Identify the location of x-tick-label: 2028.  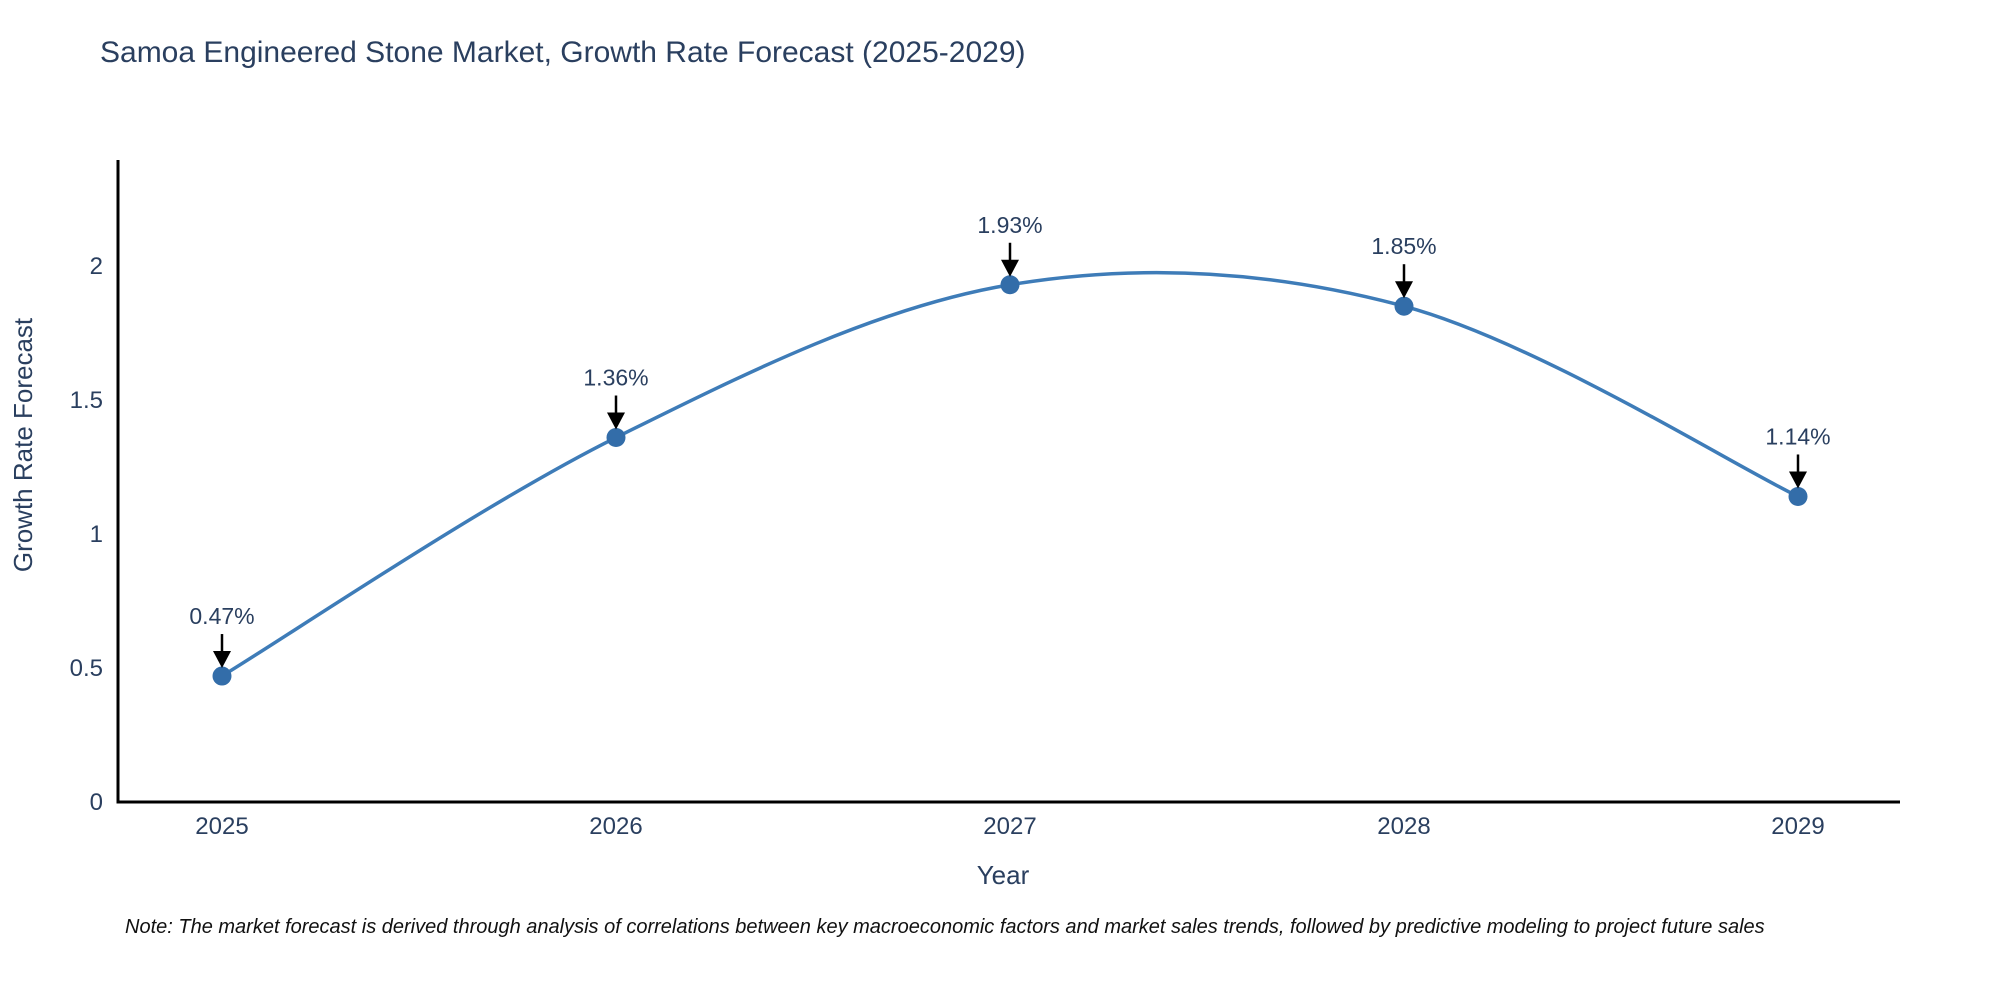
(1403, 826).